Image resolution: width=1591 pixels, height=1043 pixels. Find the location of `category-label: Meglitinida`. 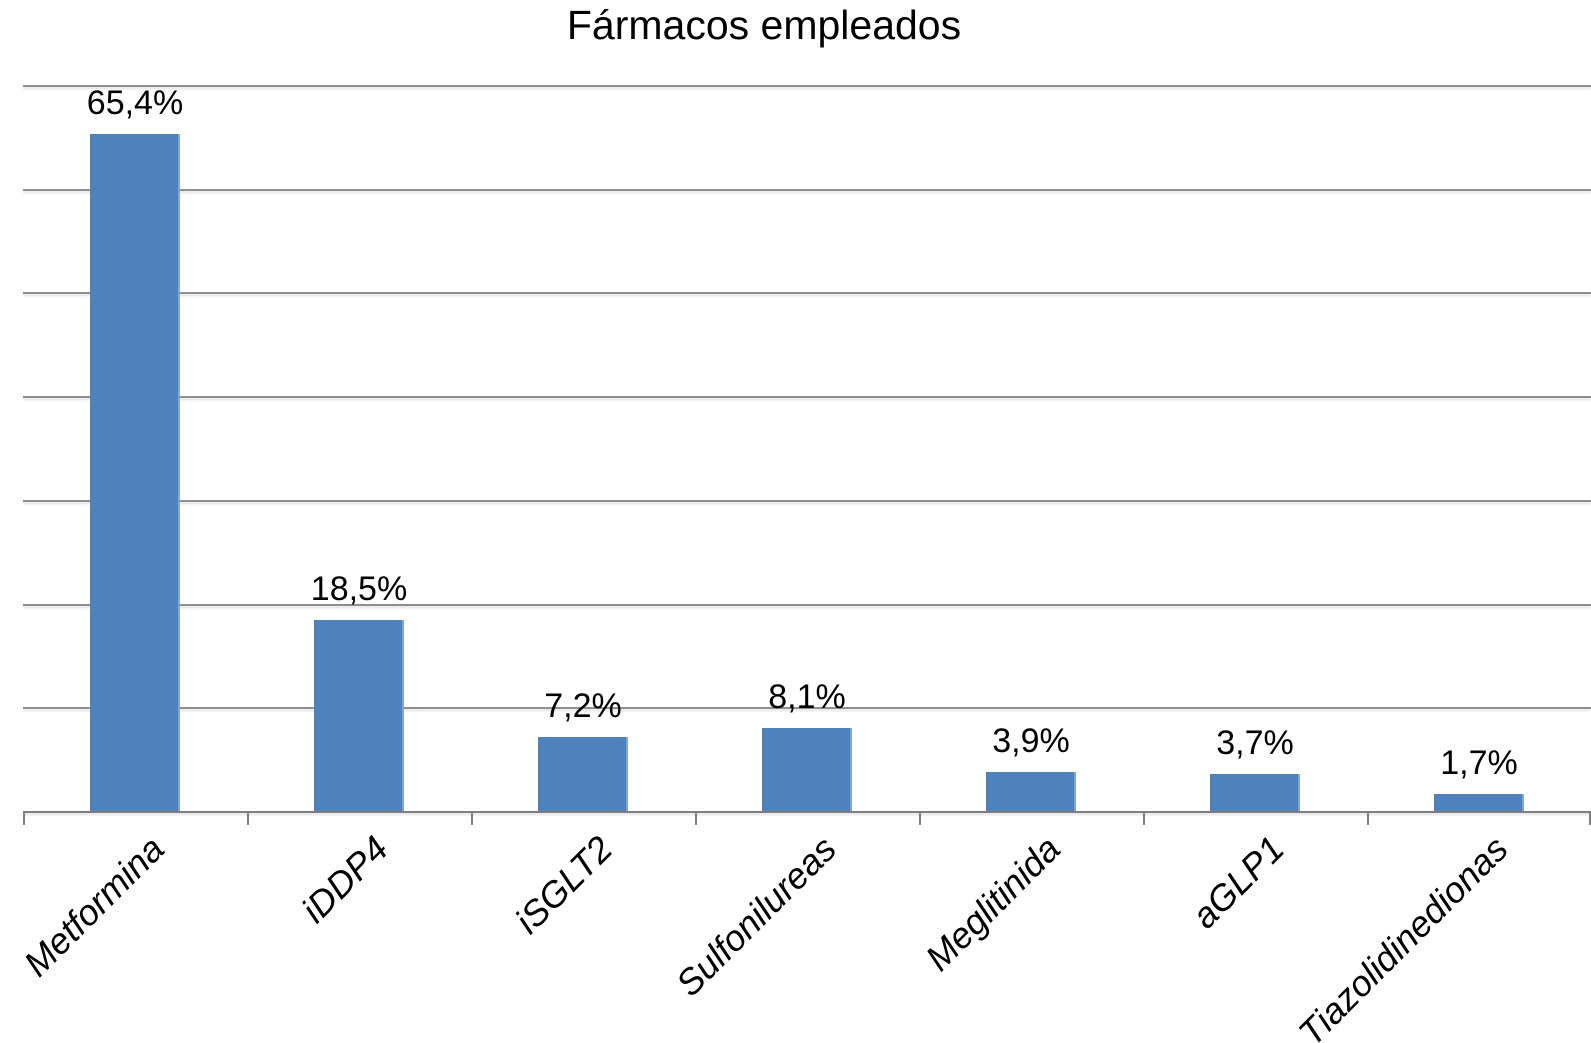

category-label: Meglitinida is located at coordinates (992, 903).